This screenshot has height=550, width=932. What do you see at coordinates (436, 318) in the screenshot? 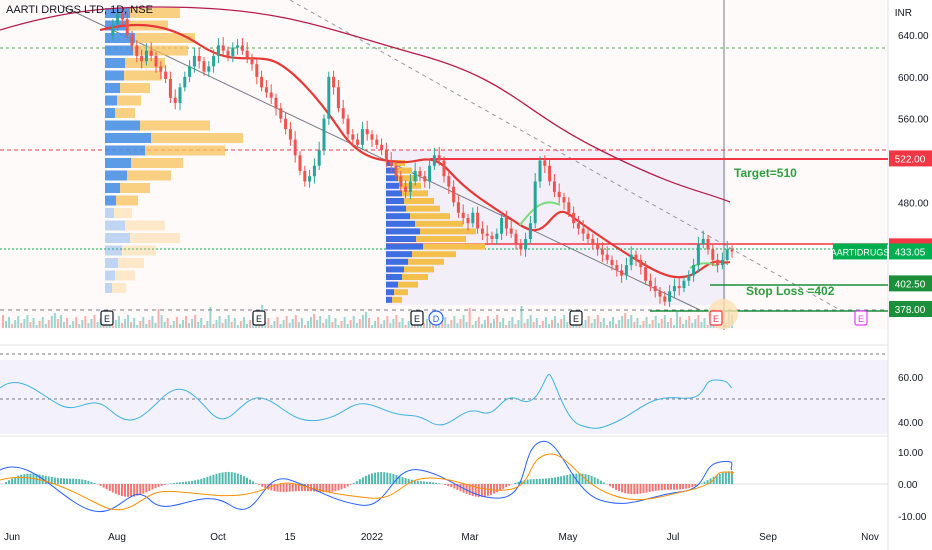
I see `dividend-marker` at bounding box center [436, 318].